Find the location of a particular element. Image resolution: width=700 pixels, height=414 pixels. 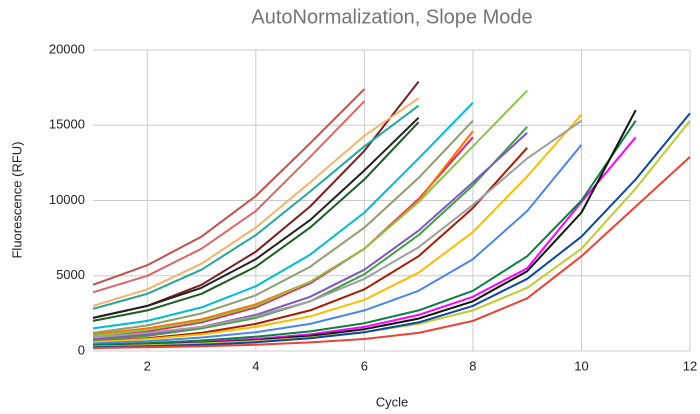

x-tick-label: 4 is located at coordinates (255, 365).